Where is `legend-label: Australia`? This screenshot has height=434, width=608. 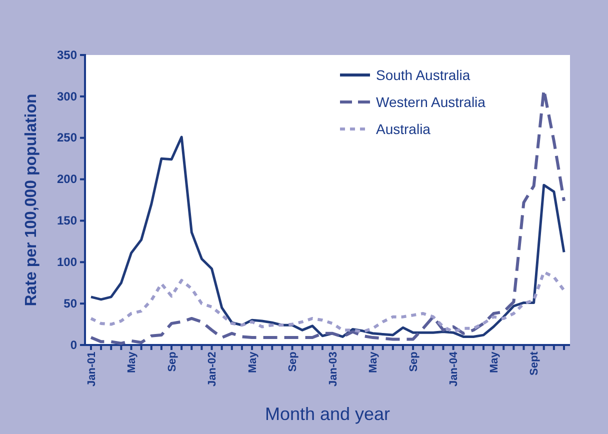 legend-label: Australia is located at coordinates (403, 129).